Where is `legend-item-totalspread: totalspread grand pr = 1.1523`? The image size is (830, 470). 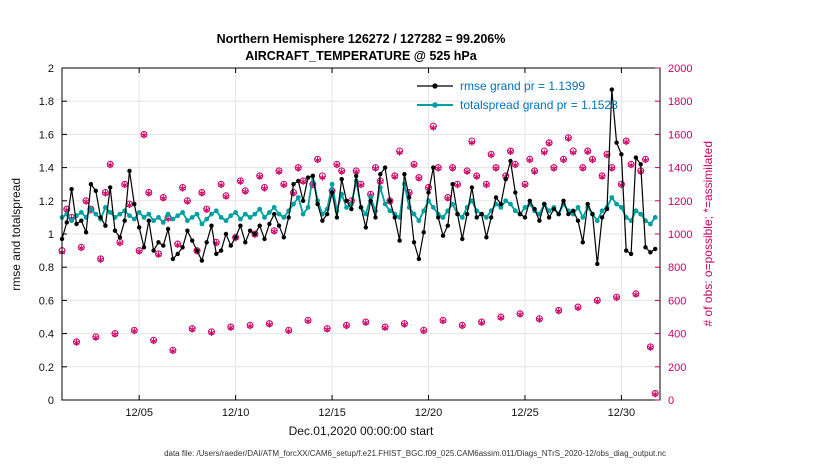
legend-item-totalspread: totalspread grand pr = 1.1523 is located at coordinates (517, 104).